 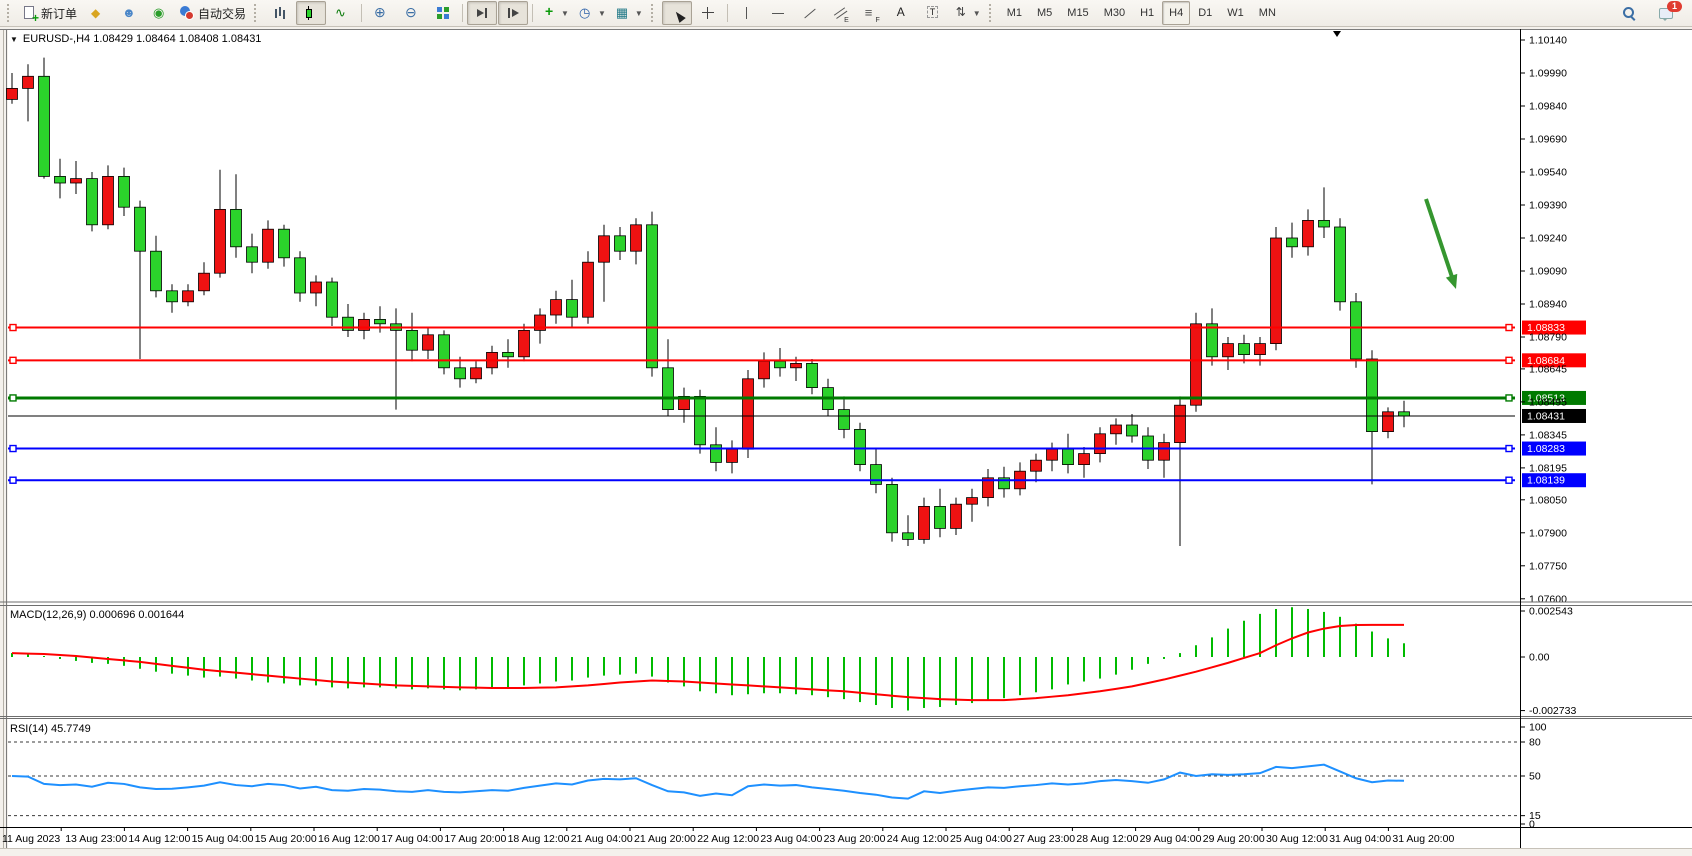 I want to click on horizontal-line-tool-button, so click(x=778, y=13).